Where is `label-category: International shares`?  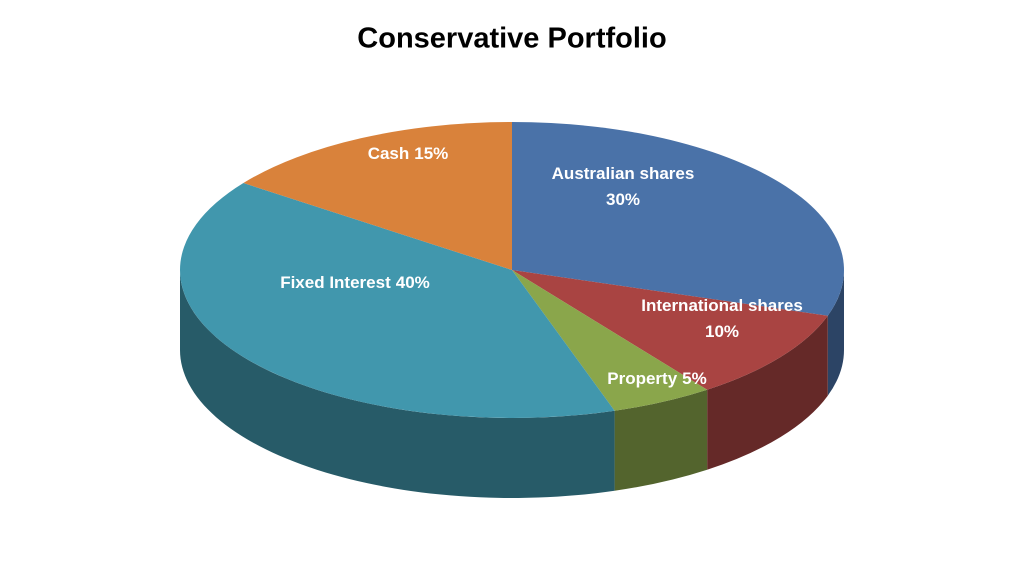
label-category: International shares is located at coordinates (722, 305).